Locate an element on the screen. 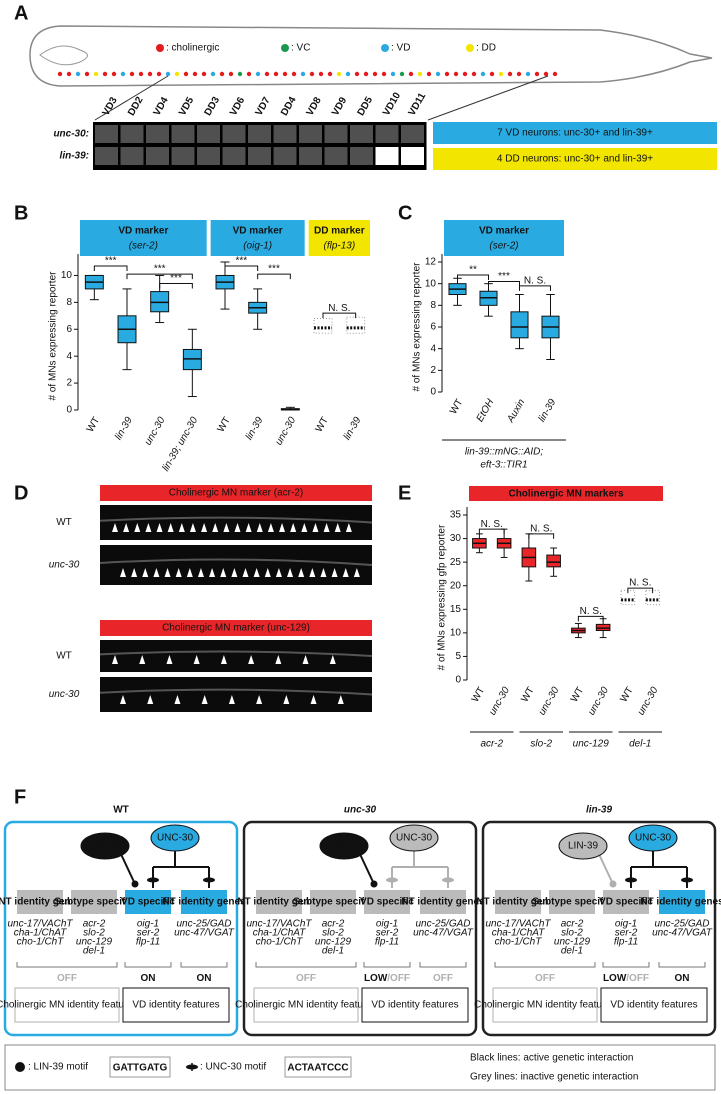 The image size is (721, 1094). gene-name: del-1 is located at coordinates (572, 951).